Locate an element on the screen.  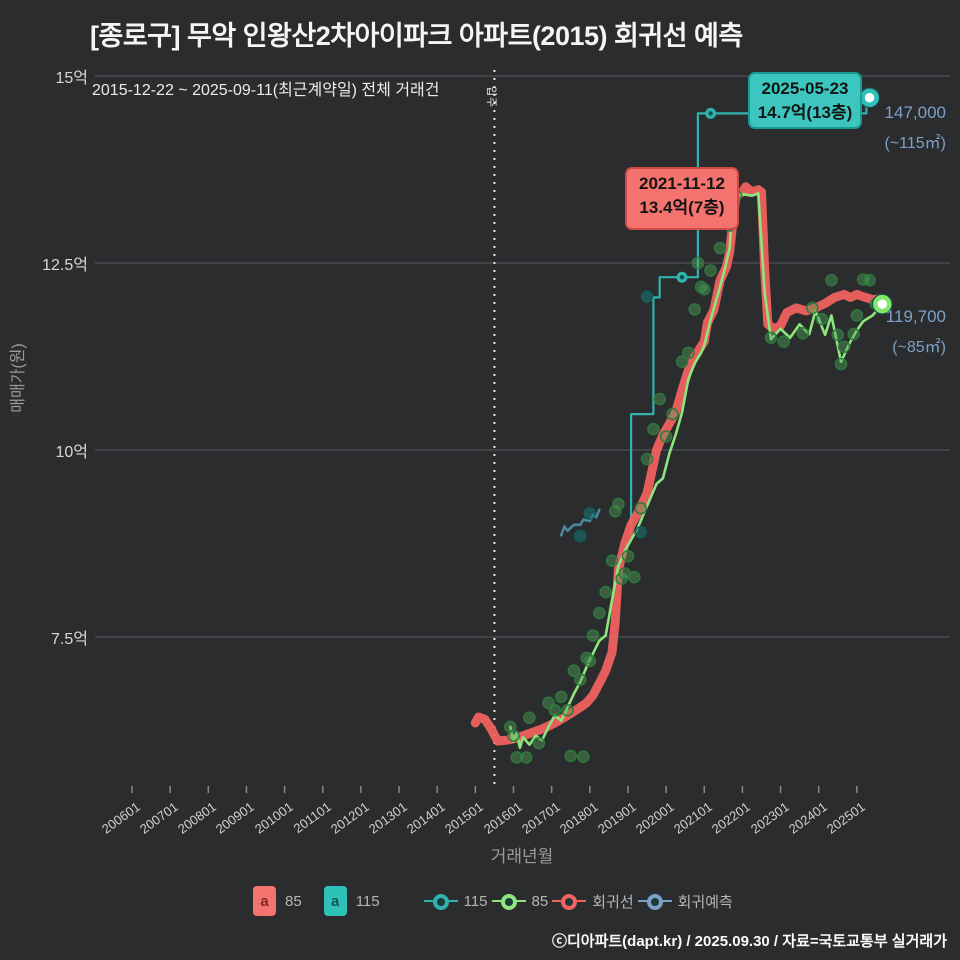
x-axis-title: 거래년월 is located at coordinates (522, 856).